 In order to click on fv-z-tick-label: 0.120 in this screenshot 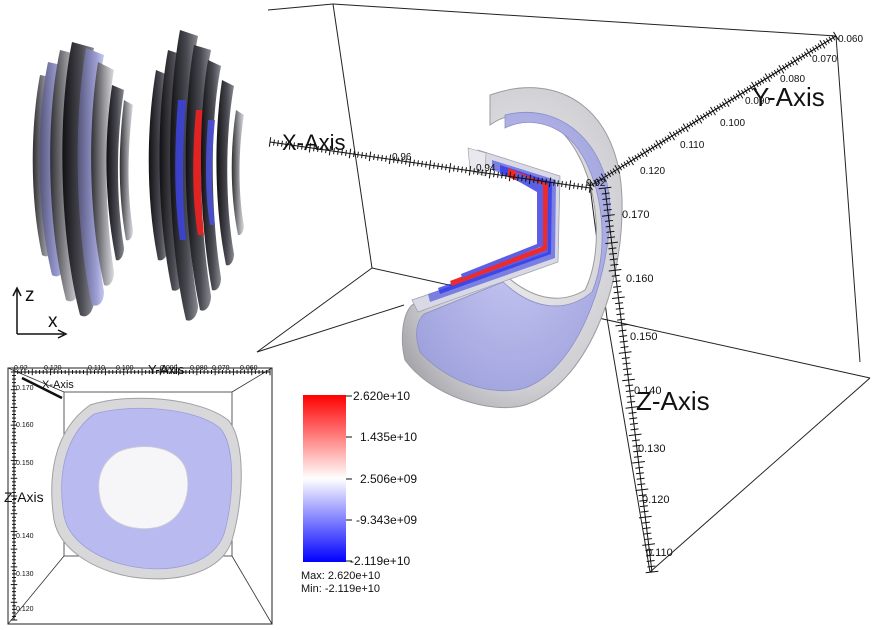, I will do `click(25, 609)`.